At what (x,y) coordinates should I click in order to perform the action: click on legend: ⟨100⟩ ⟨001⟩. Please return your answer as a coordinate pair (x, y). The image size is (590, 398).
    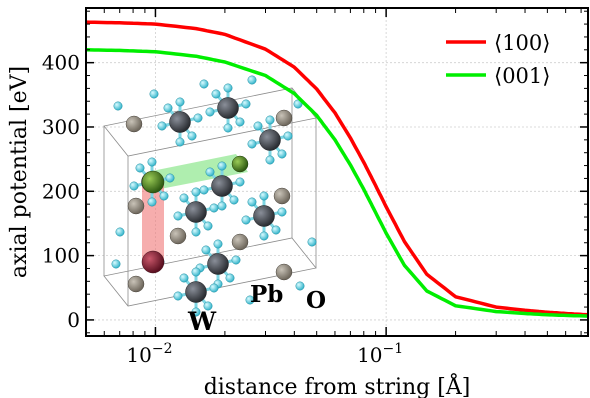
    Looking at the image, I should click on (498, 59).